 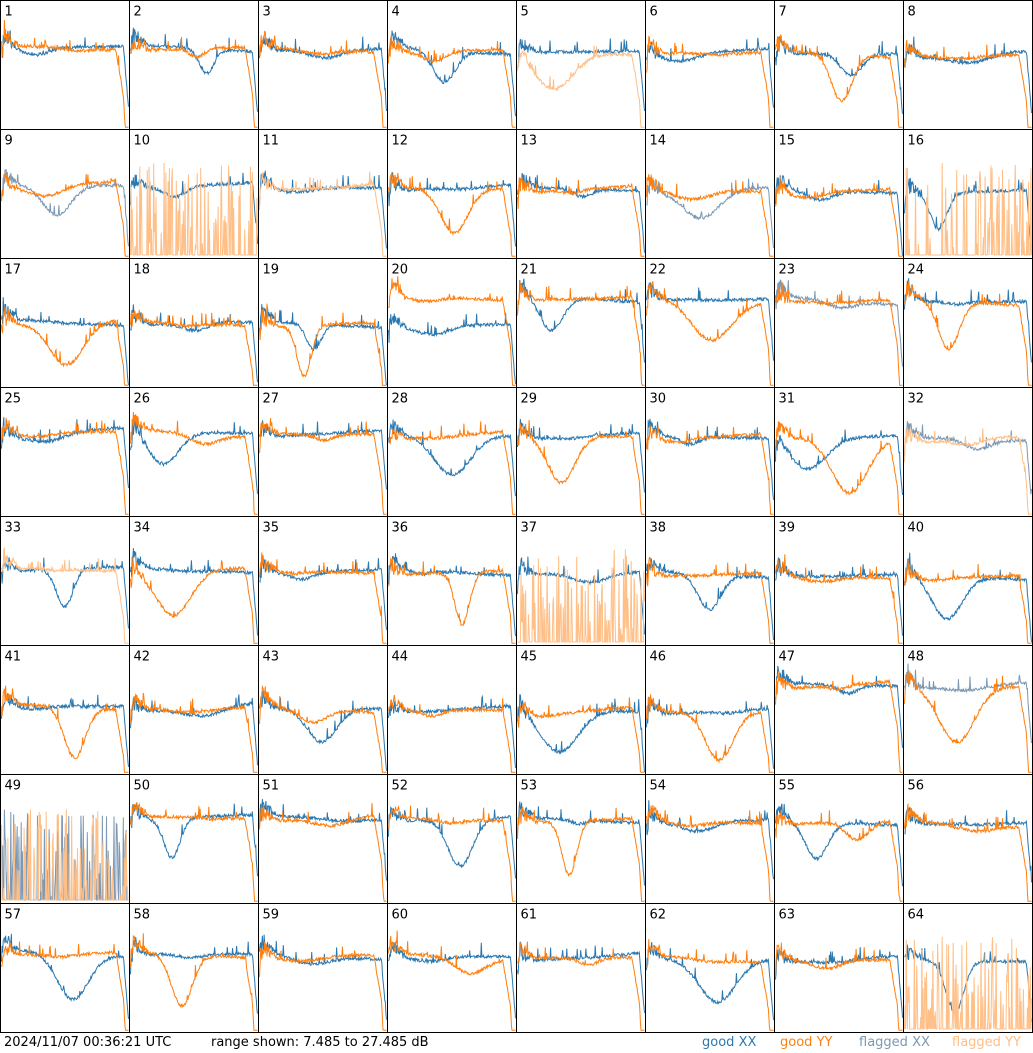 I want to click on tile-8: 8, so click(x=968, y=65).